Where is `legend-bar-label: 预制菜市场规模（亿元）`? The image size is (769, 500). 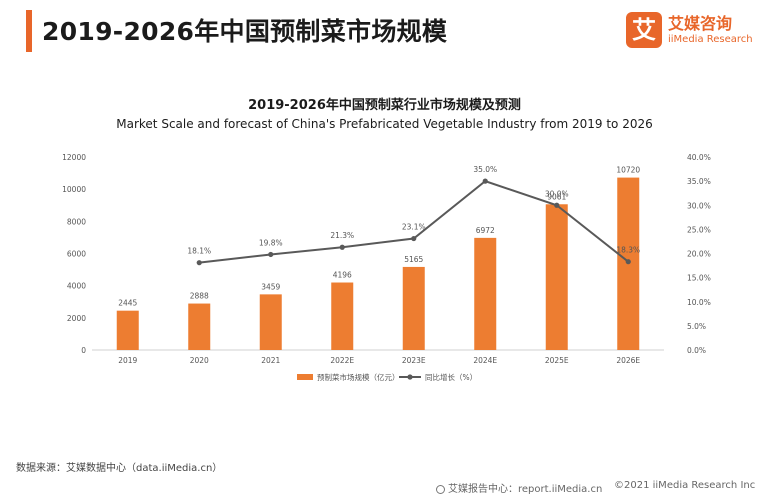 legend-bar-label: 预制菜市场规模（亿元） is located at coordinates (358, 377).